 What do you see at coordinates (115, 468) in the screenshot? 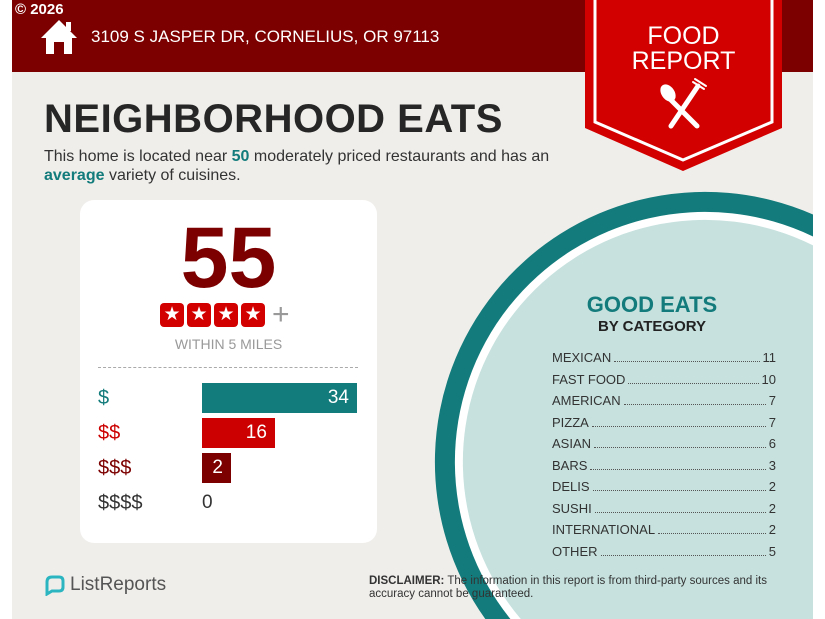
I see `price-label: $$$` at bounding box center [115, 468].